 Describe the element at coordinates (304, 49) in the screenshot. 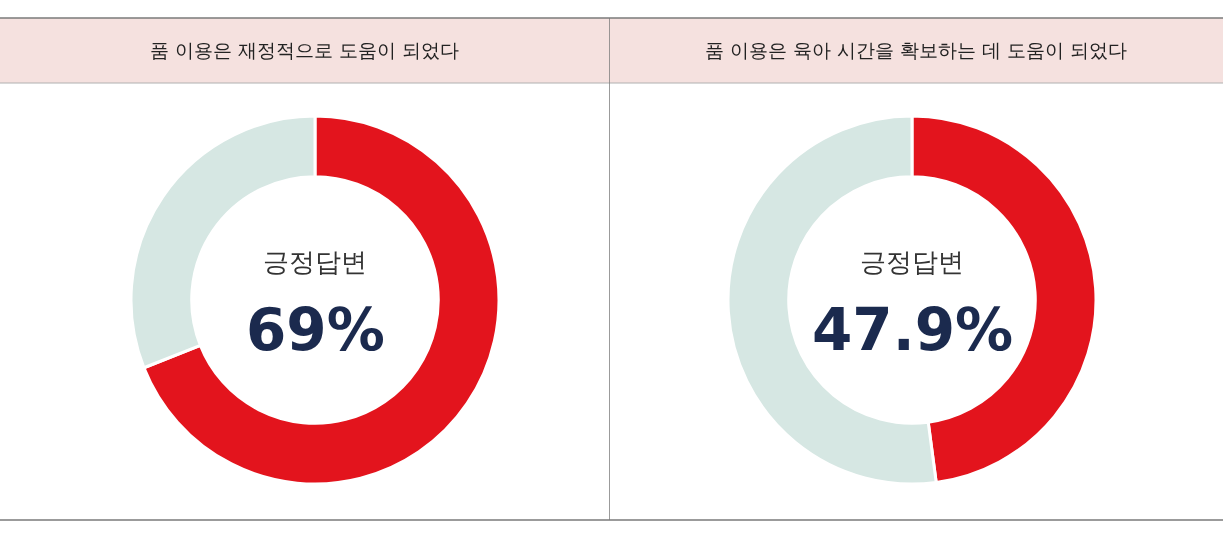

I see `chart-title: 품 이용은 재정적으로 도움이 되었다` at that location.